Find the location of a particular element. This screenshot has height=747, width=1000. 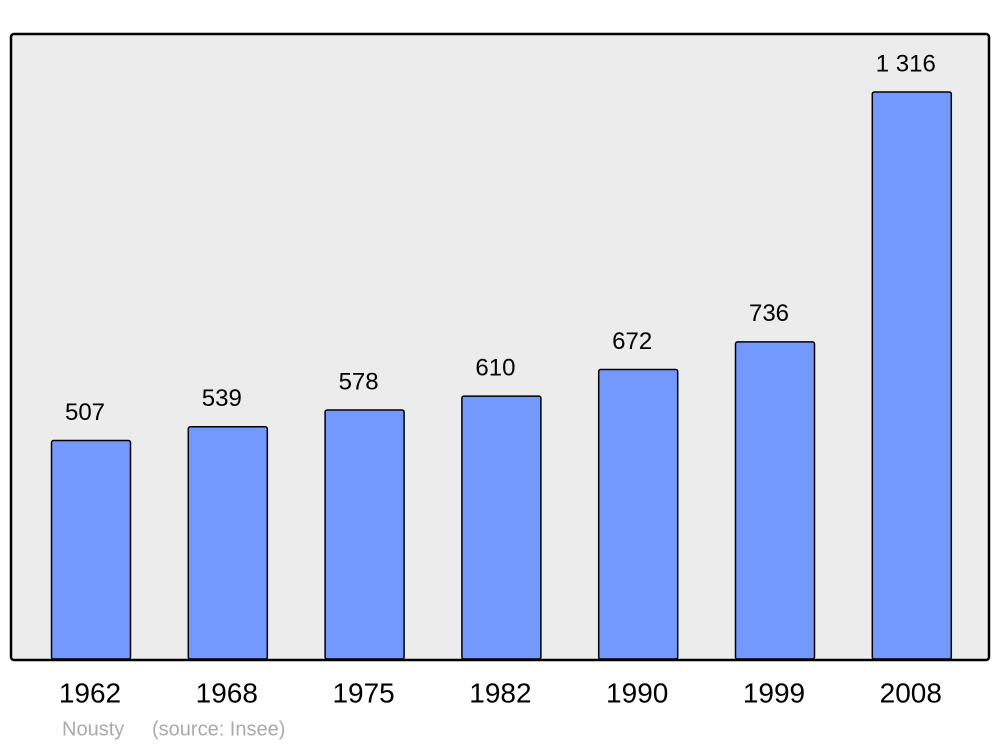

value-label: 1 316 is located at coordinates (906, 63).